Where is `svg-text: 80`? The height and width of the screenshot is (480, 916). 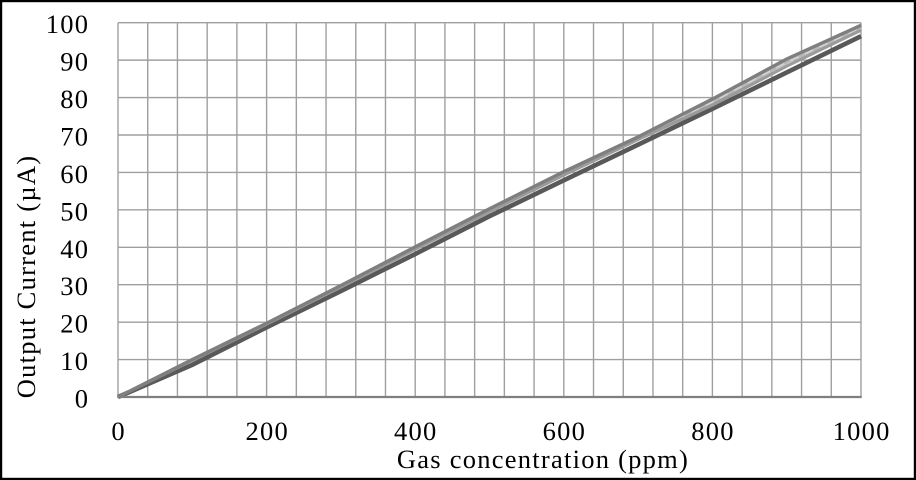
svg-text: 80 is located at coordinates (74, 99).